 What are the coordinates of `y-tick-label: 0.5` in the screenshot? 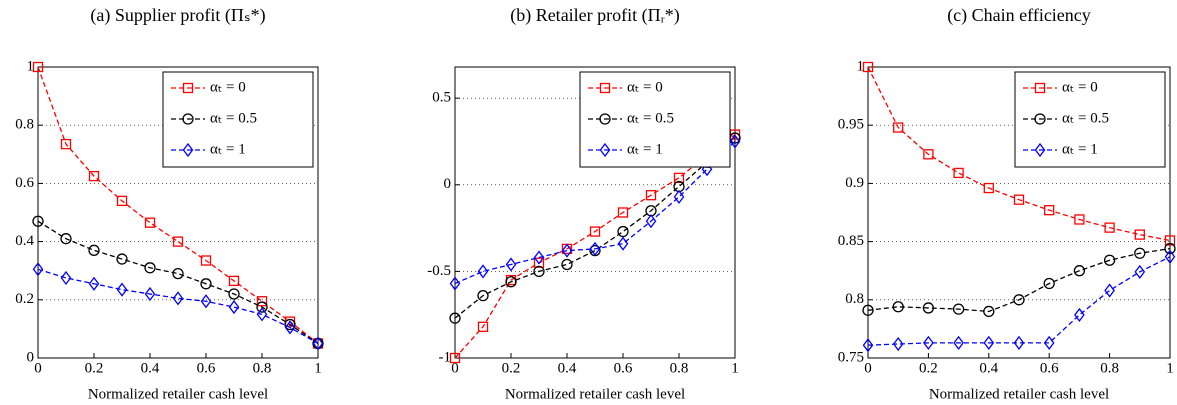 It's located at (441, 98).